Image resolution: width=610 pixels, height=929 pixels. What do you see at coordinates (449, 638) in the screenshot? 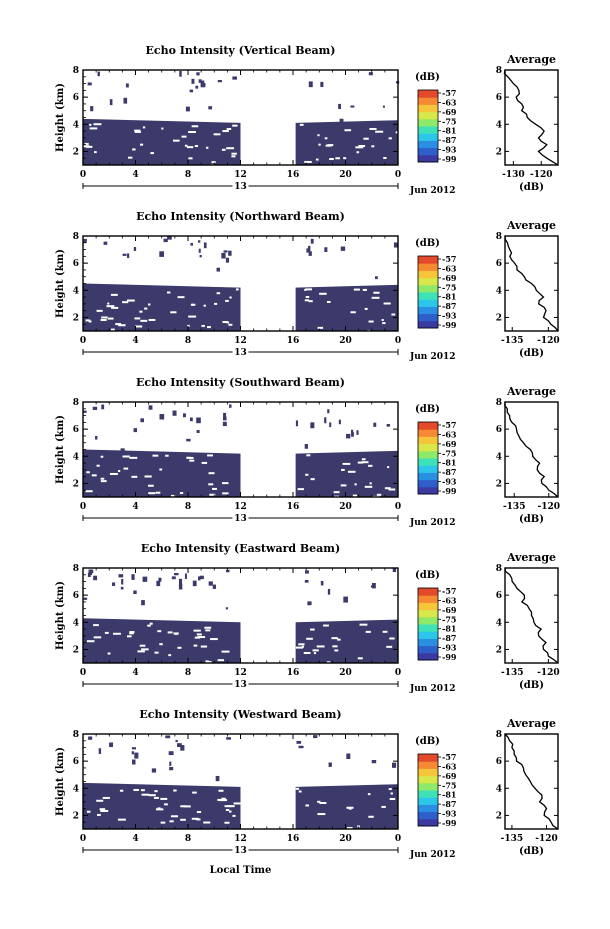
I see `colorbar-label: -87` at bounding box center [449, 638].